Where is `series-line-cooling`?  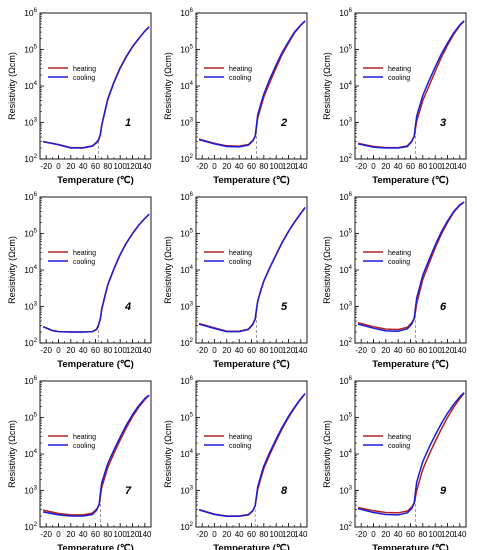 series-line-cooling is located at coordinates (411, 454).